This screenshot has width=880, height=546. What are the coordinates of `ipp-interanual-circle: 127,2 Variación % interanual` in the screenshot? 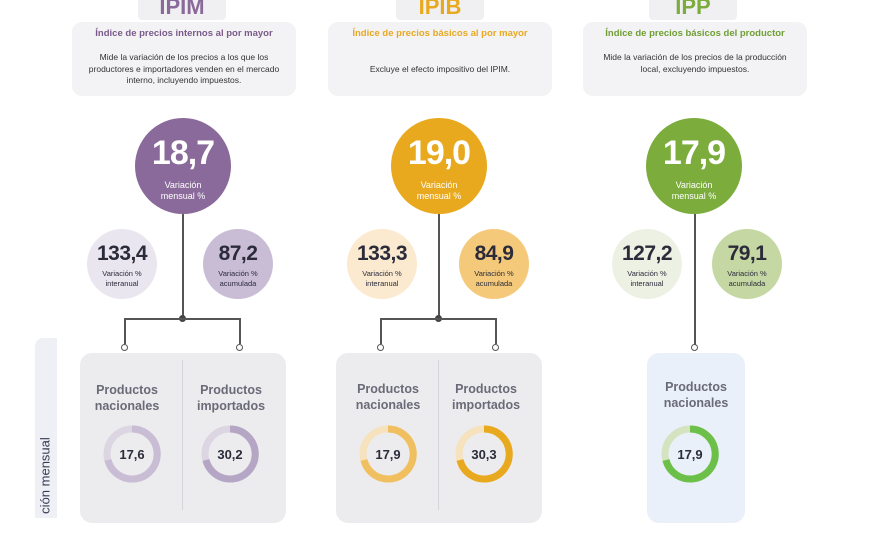 It's located at (647, 264).